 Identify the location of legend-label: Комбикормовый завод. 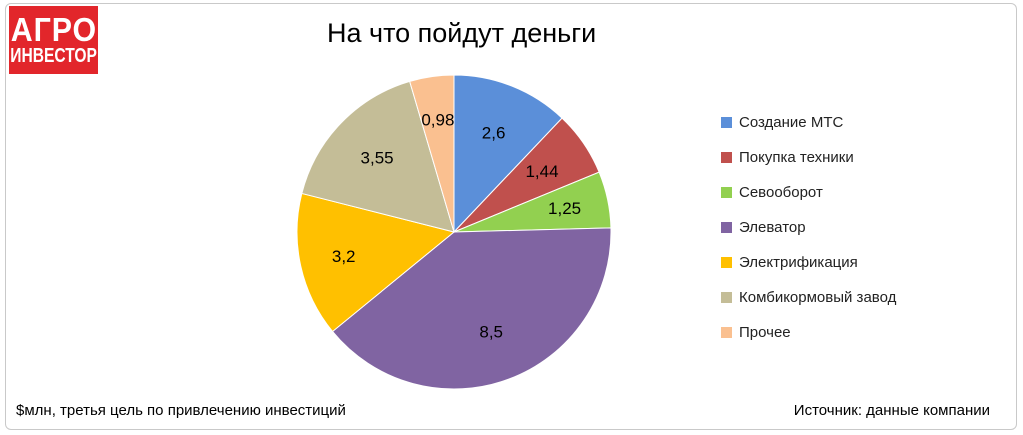
(818, 297).